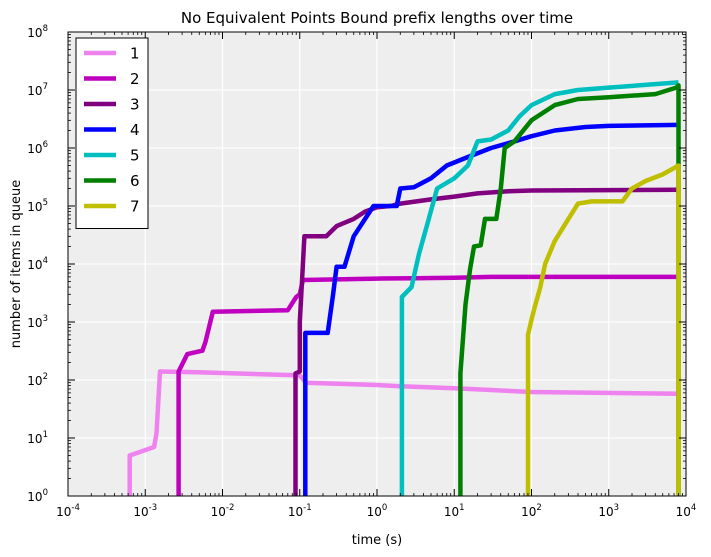  I want to click on x-tick-label: 10⁻⁴, so click(68, 511).